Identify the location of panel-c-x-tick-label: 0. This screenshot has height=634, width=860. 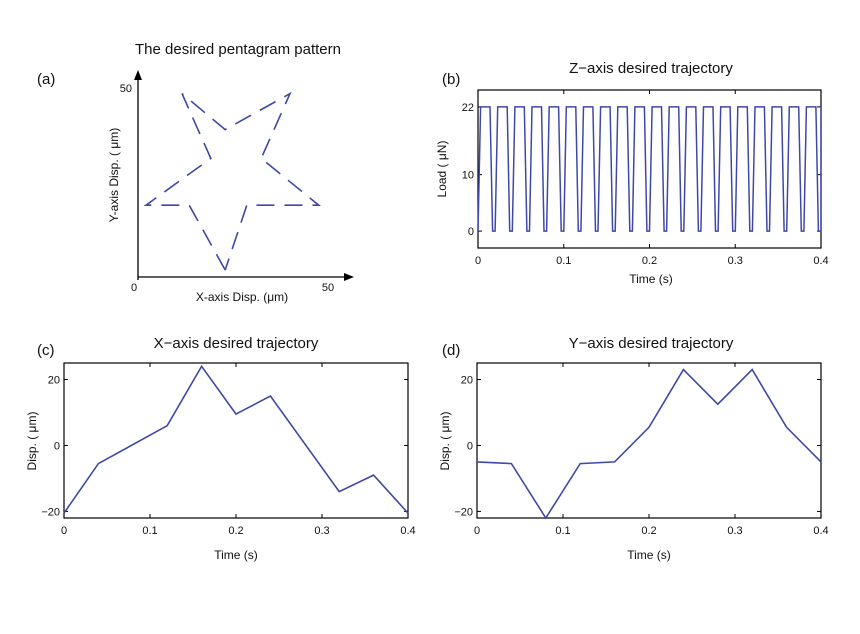
(64, 531).